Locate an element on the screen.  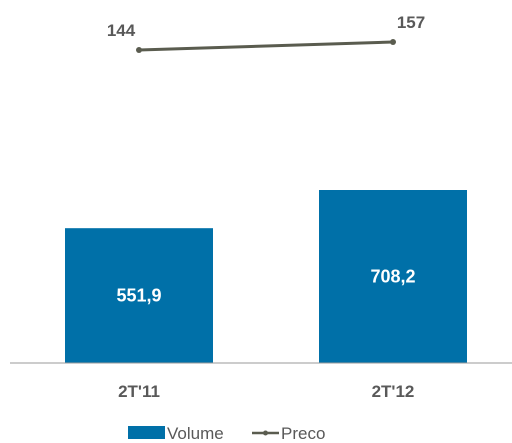
price-labels: 144 157 is located at coordinates (266, 26).